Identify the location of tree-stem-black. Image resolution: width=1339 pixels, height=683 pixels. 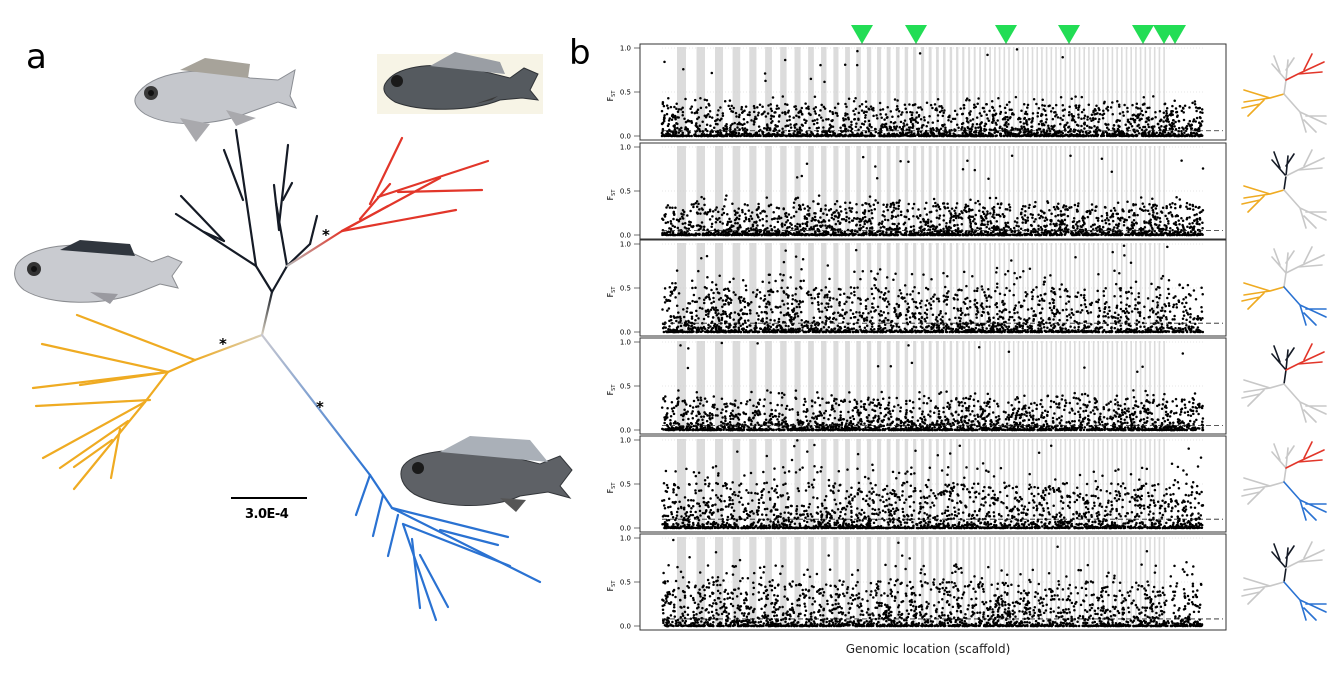
(267, 313).